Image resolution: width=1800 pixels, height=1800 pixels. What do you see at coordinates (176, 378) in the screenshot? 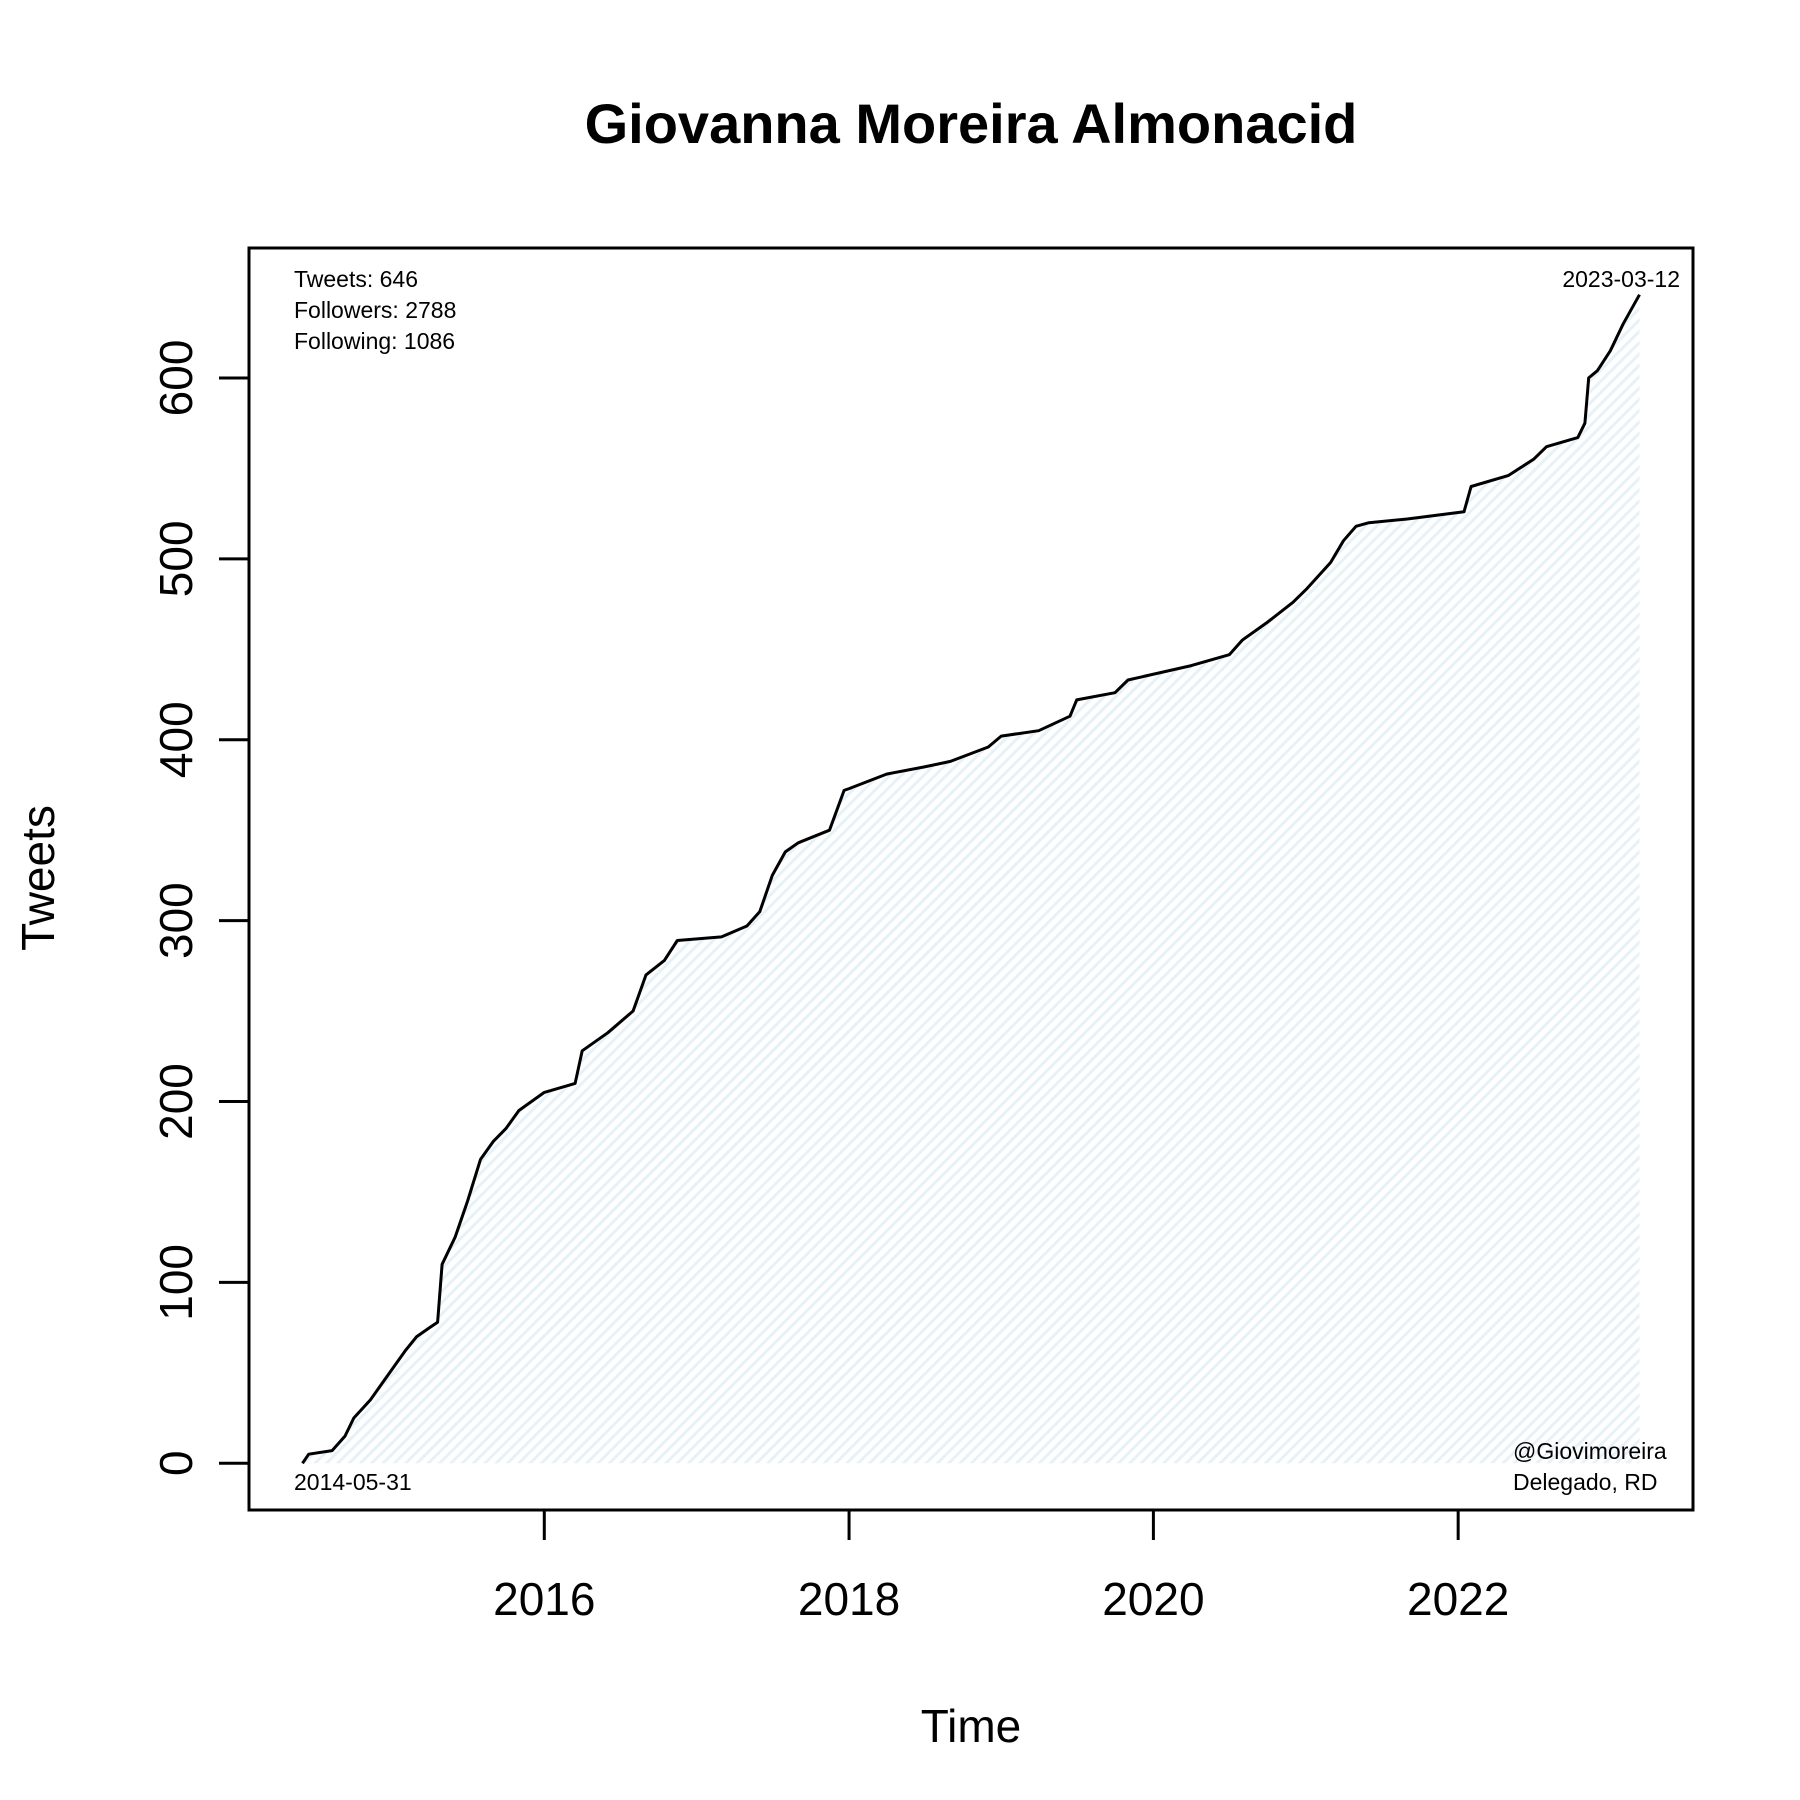
I see `y-tick-label: 600` at bounding box center [176, 378].